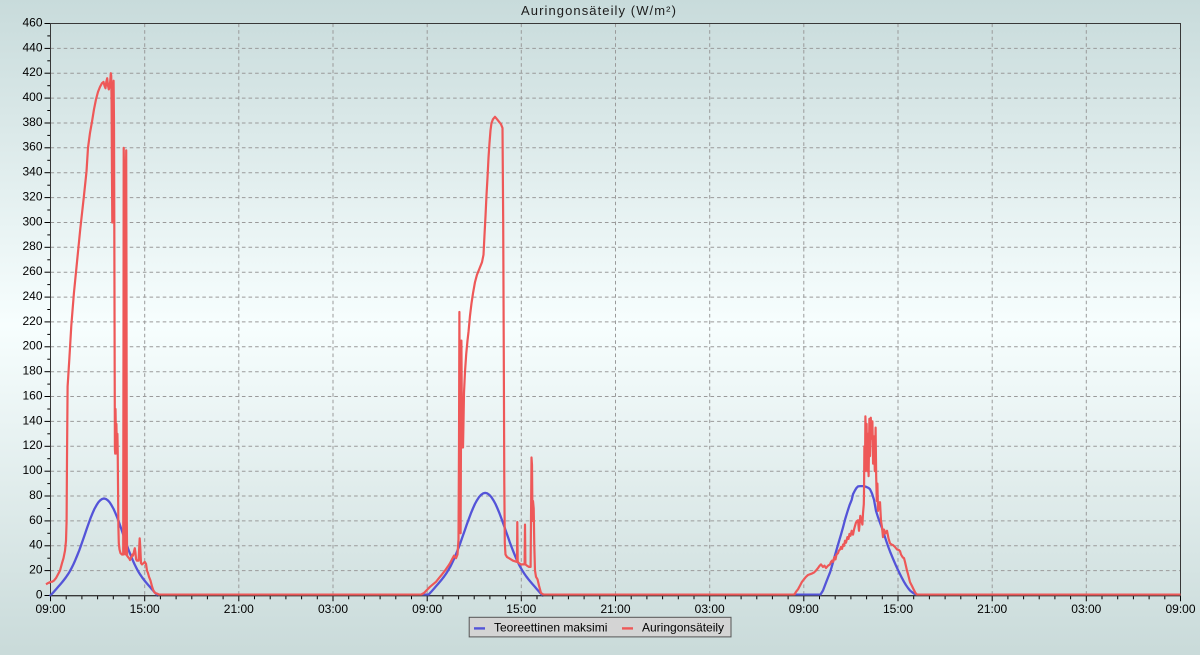 This screenshot has height=655, width=1200. What do you see at coordinates (32, 395) in the screenshot?
I see `svg-text: 160` at bounding box center [32, 395].